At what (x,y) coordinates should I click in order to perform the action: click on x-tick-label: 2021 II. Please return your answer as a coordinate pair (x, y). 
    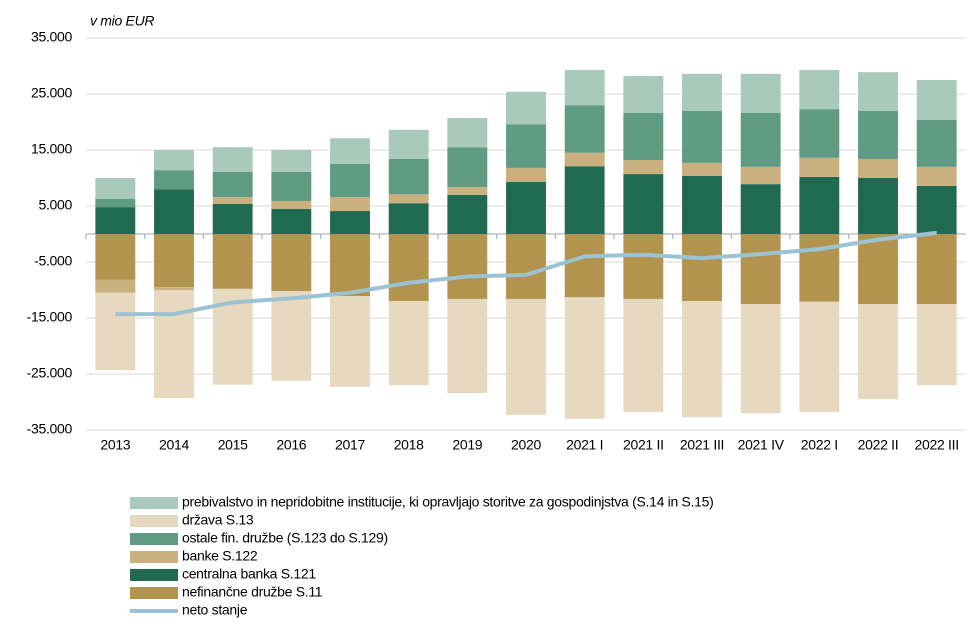
    Looking at the image, I should click on (643, 445).